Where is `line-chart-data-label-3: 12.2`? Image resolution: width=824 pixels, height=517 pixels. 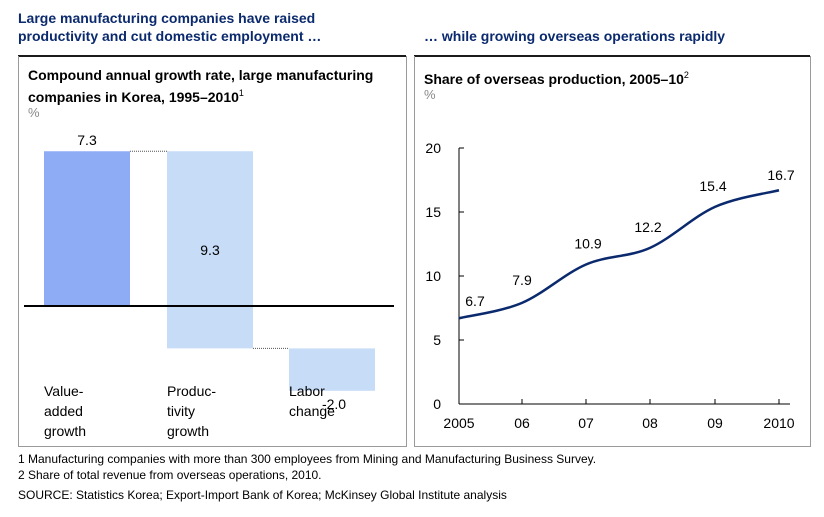 line-chart-data-label-3: 12.2 is located at coordinates (647, 227).